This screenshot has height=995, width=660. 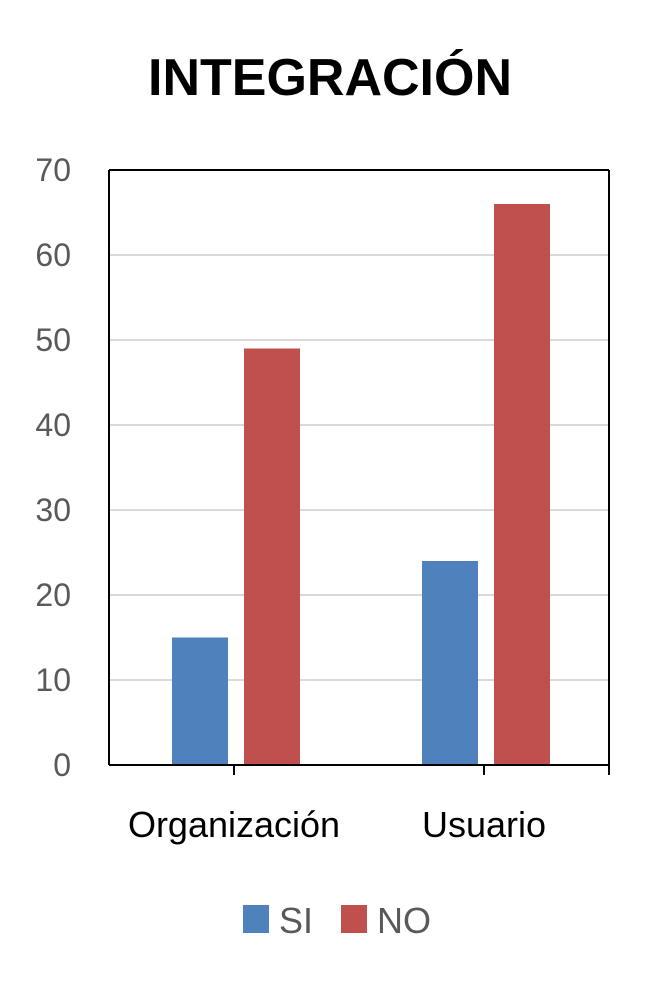 I want to click on y-tick-label-40: 40, so click(x=53, y=425).